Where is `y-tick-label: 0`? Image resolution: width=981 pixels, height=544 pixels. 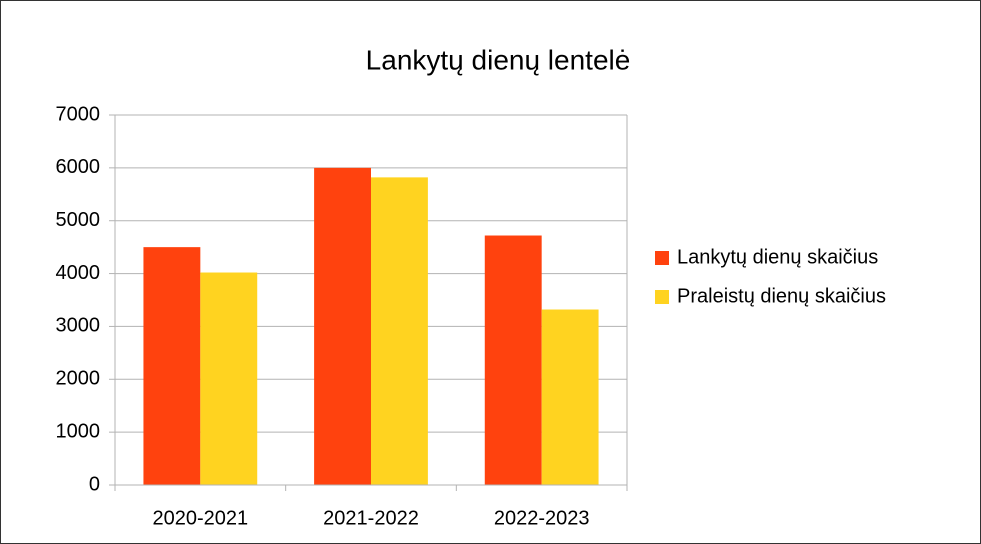
y-tick-label: 0 is located at coordinates (94, 484).